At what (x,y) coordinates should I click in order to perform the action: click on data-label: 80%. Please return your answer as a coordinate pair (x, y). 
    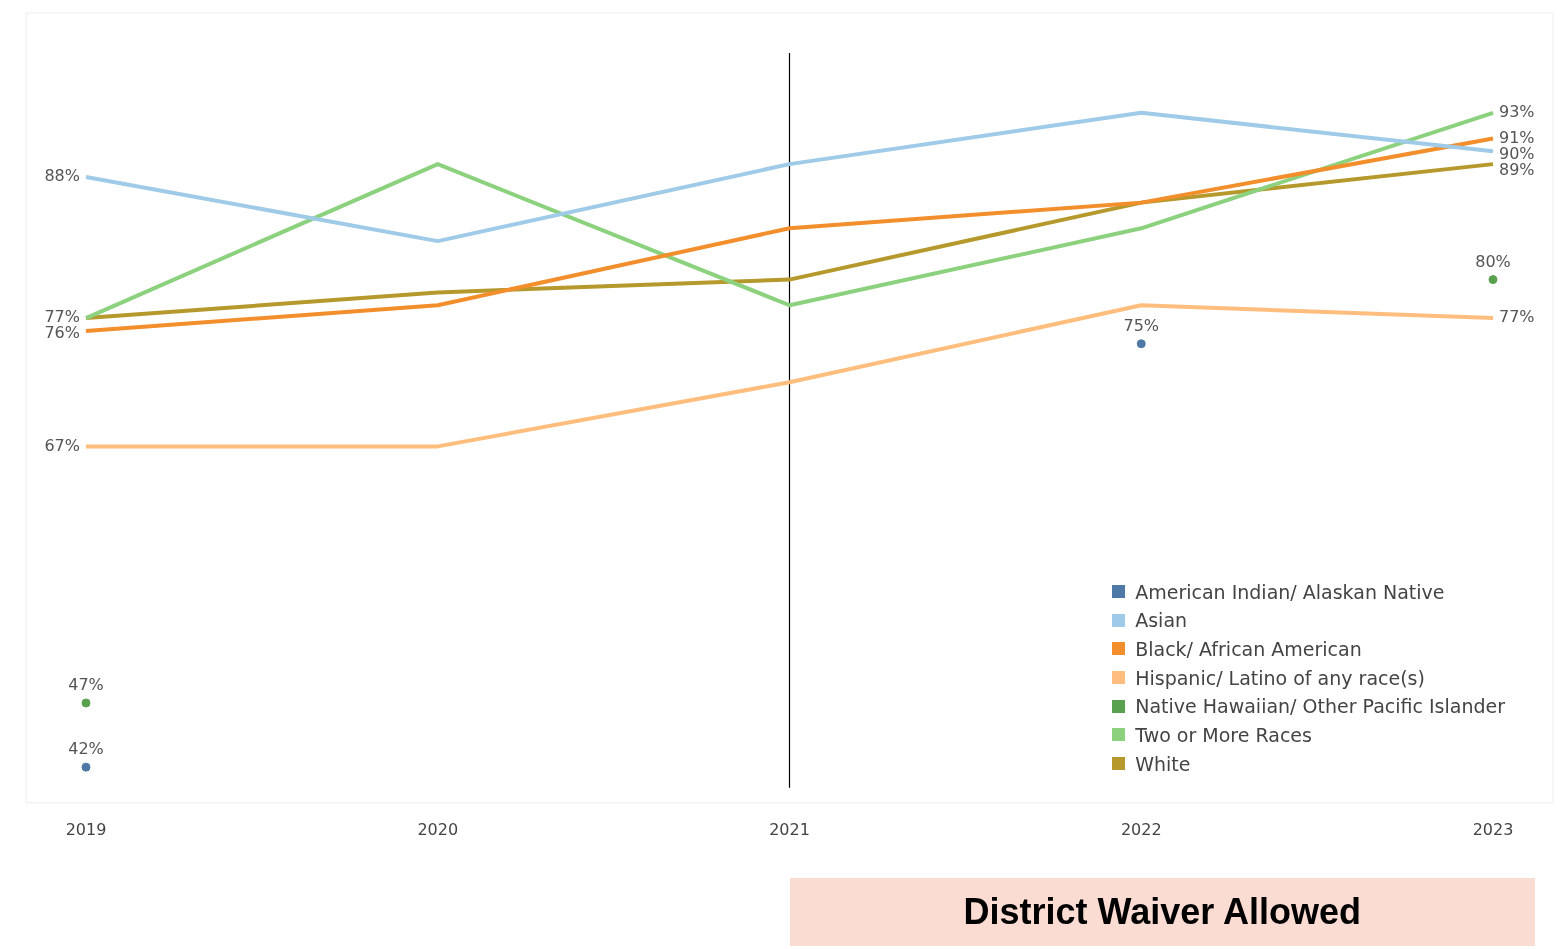
    Looking at the image, I should click on (1493, 261).